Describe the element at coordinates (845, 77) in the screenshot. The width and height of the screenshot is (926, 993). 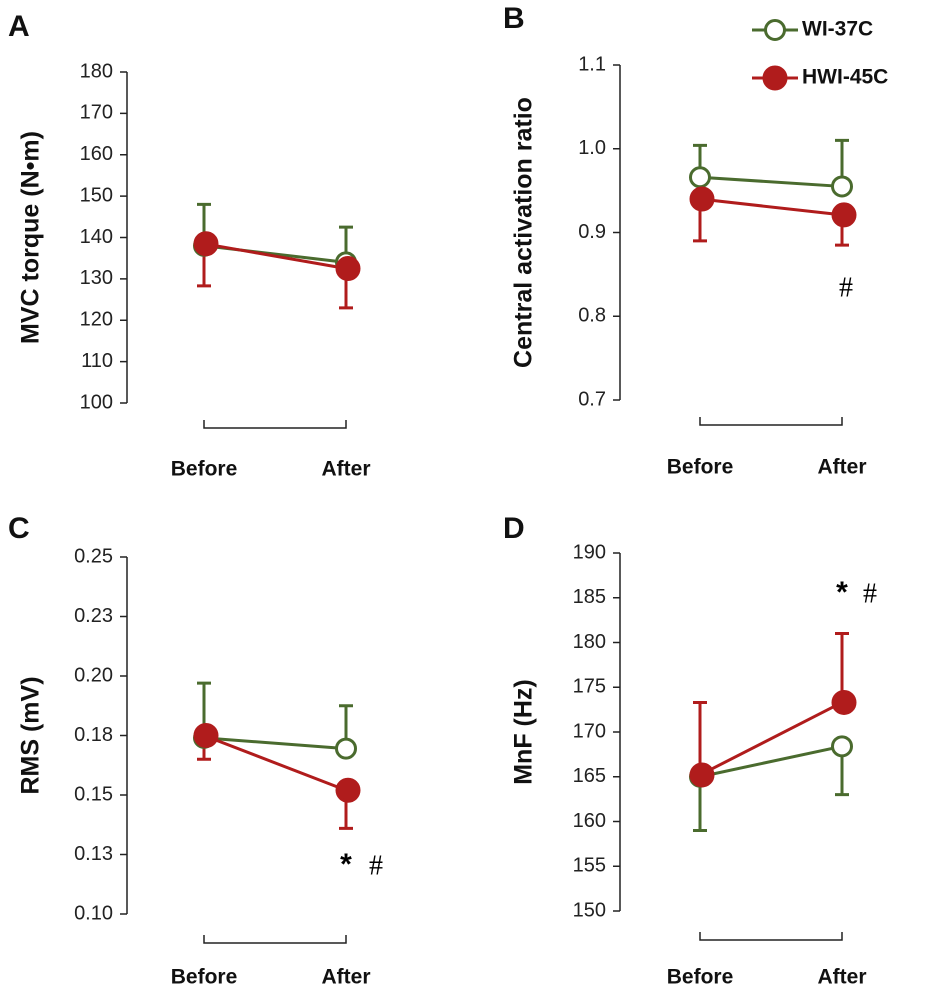
I see `legend-label: HWI-45C` at that location.